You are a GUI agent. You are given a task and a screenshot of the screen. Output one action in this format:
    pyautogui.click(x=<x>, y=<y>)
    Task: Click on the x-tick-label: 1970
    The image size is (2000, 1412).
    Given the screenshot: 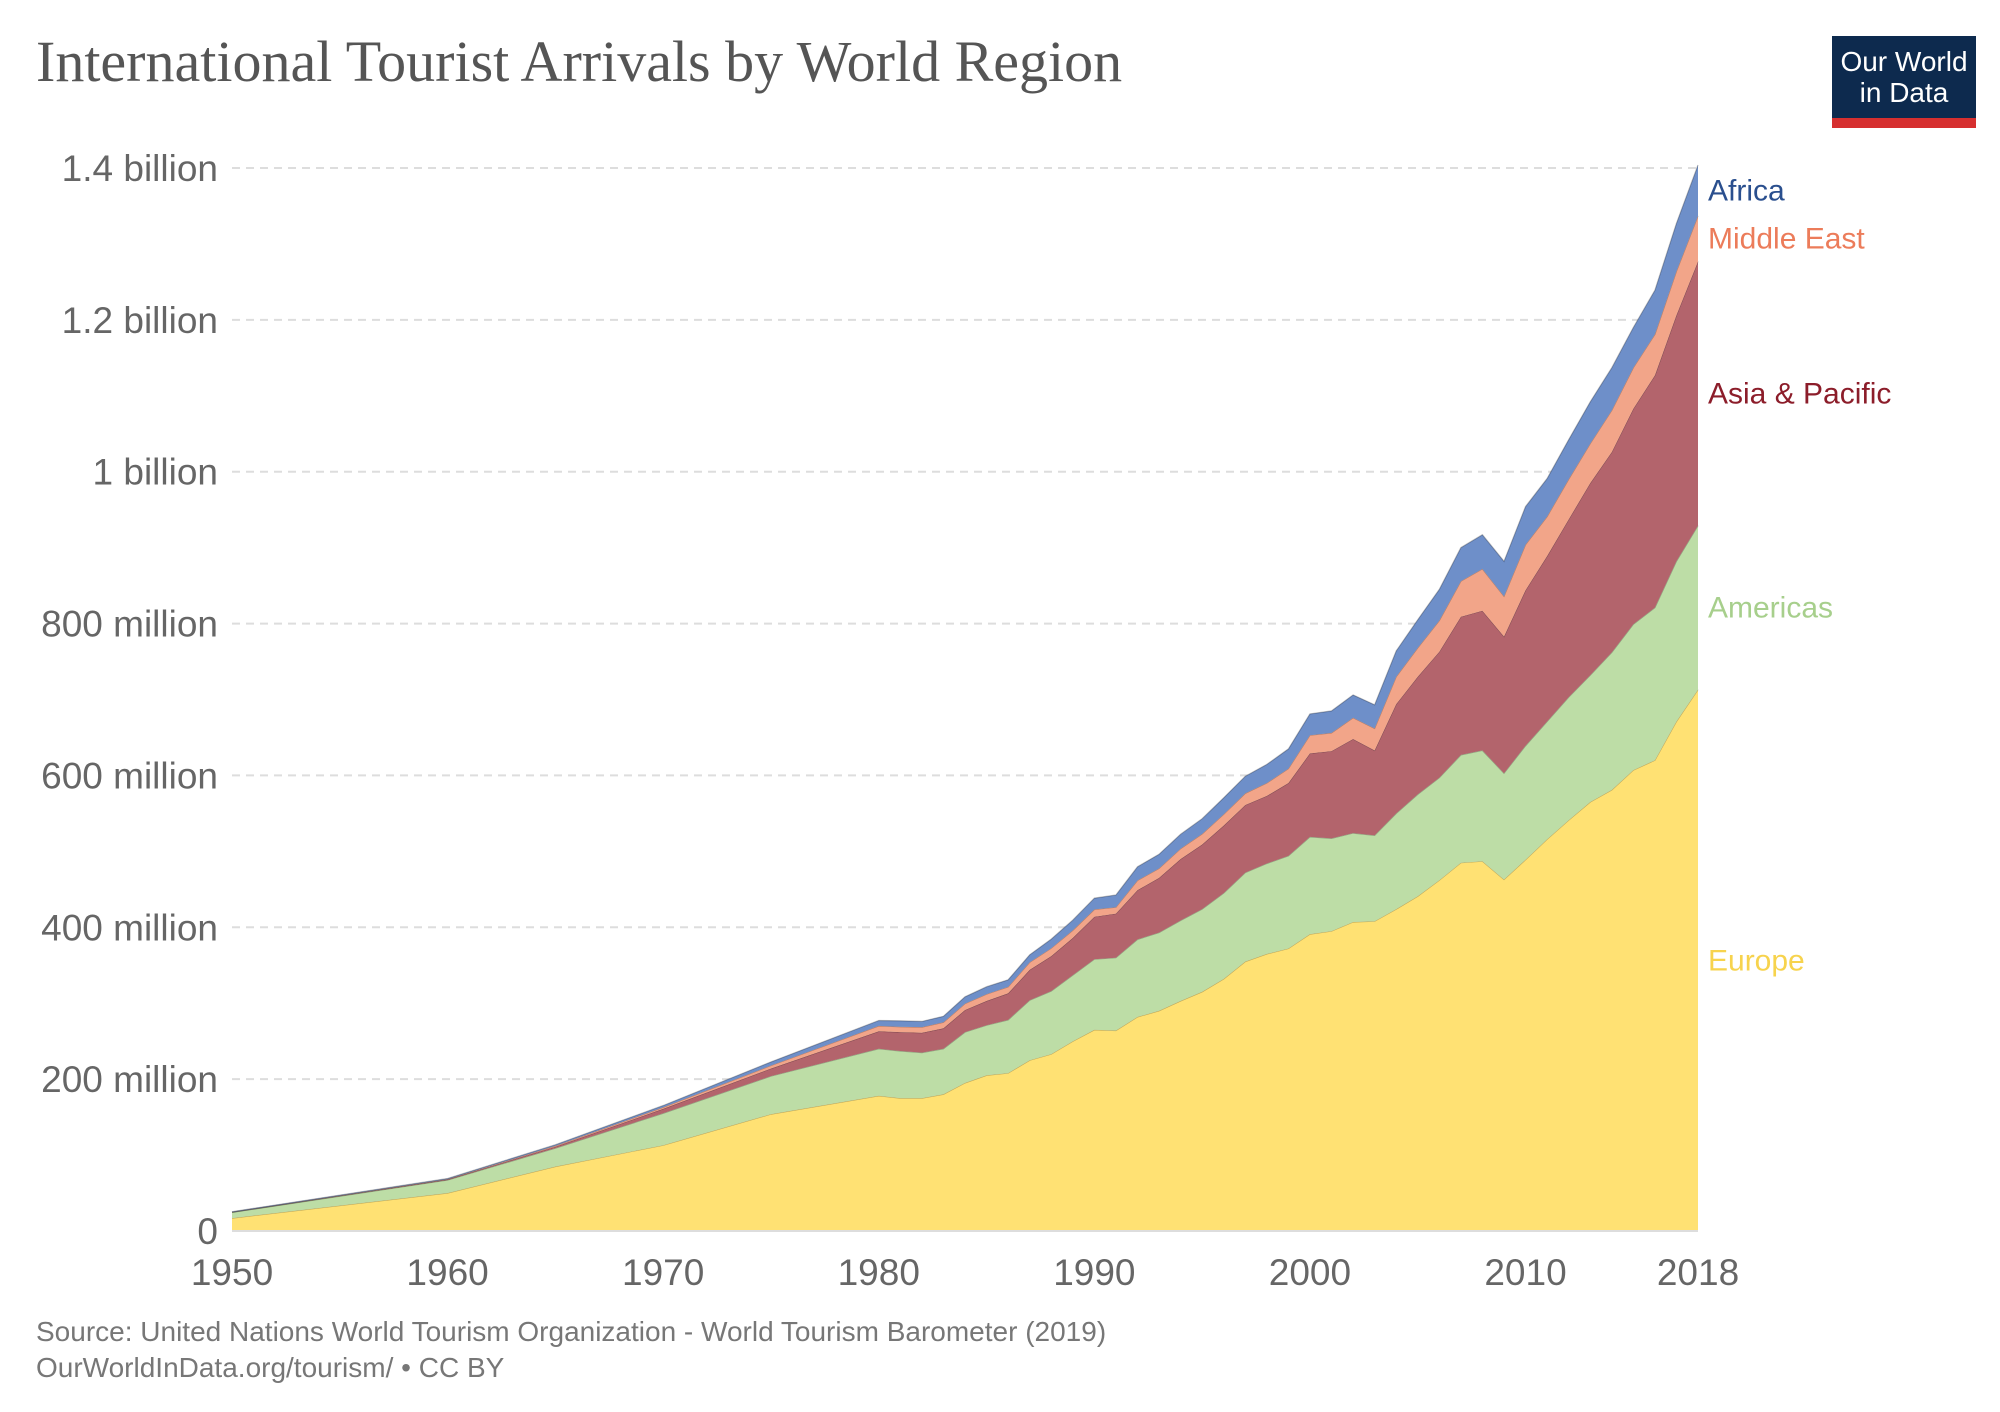 What is the action you would take?
    pyautogui.click(x=663, y=1272)
    